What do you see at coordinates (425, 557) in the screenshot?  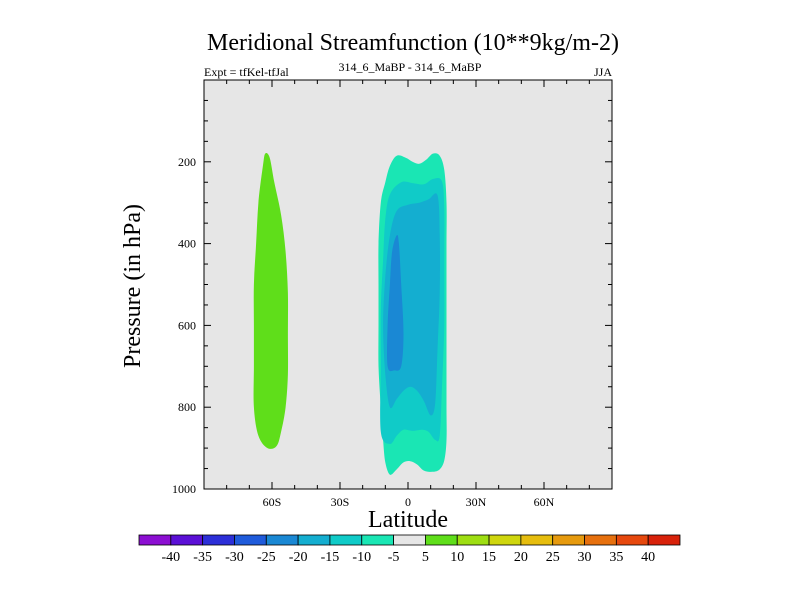 I see `colorbar-label: 5` at bounding box center [425, 557].